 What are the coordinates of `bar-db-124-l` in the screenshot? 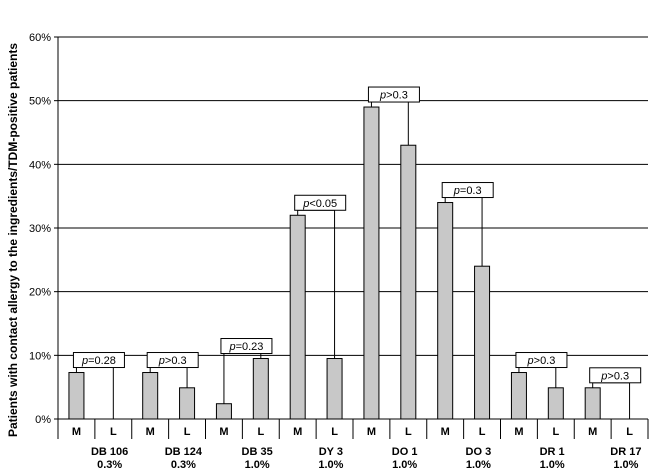 It's located at (187, 403).